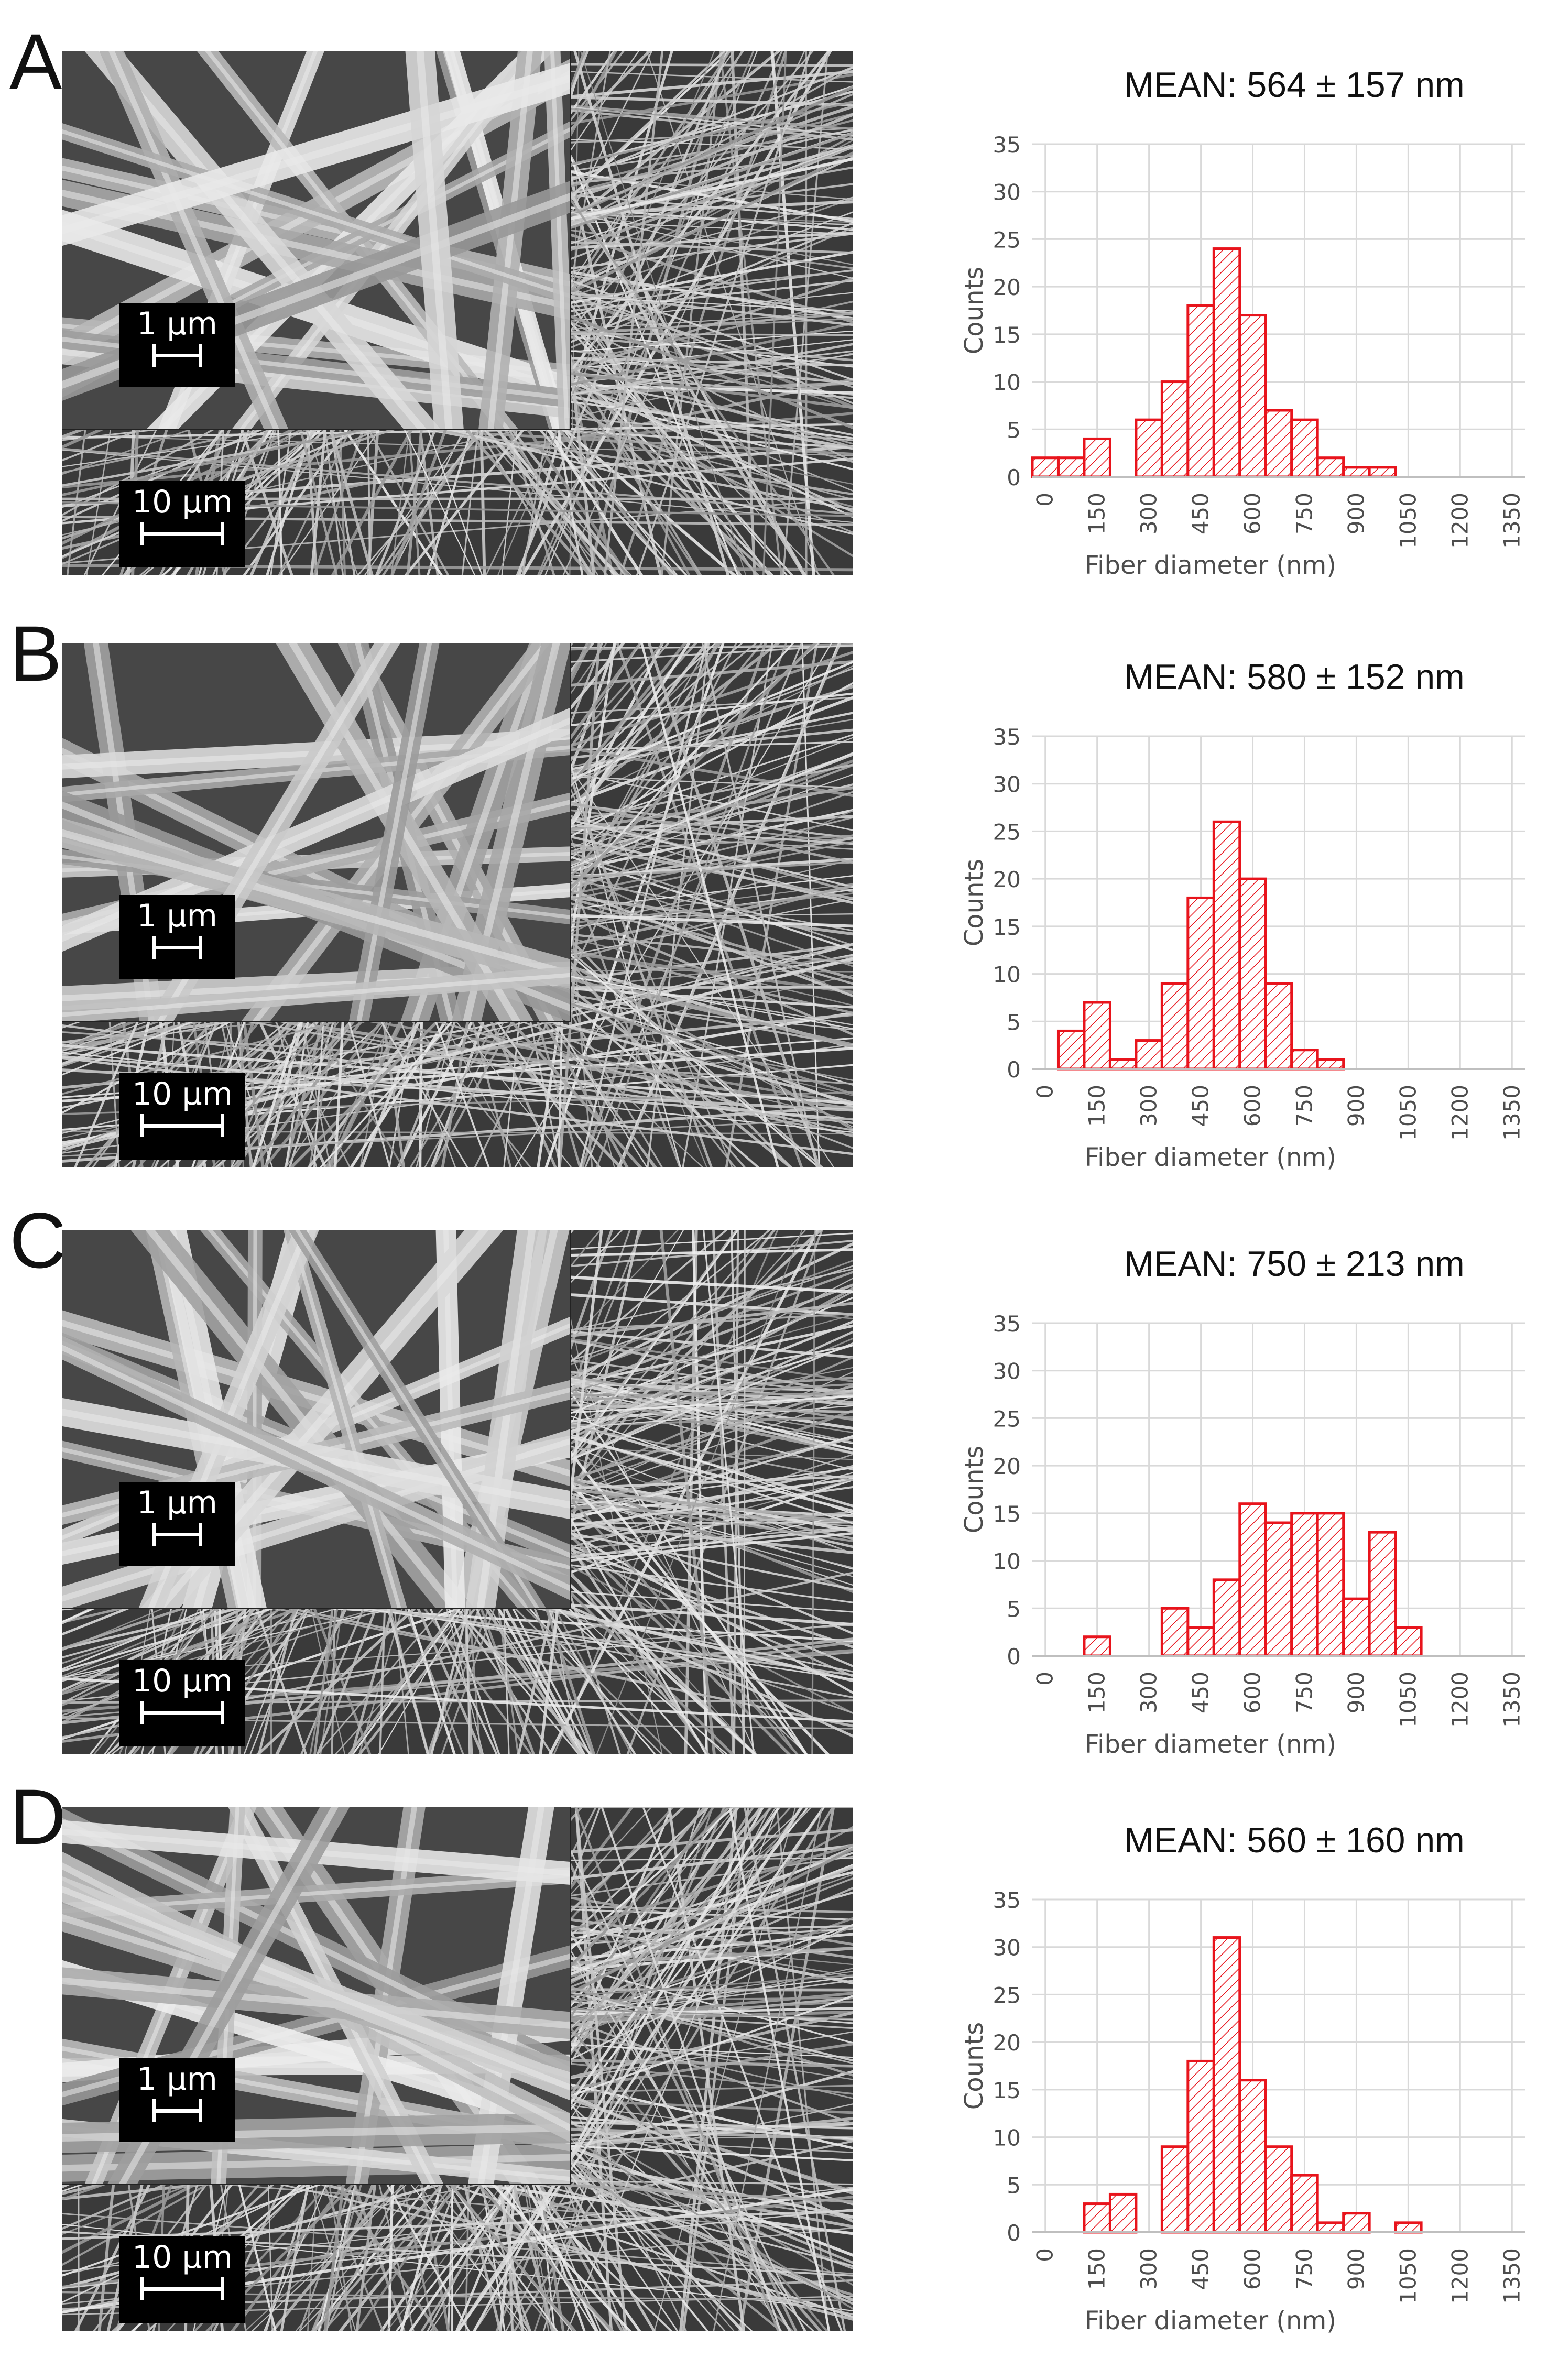 The height and width of the screenshot is (2380, 1559). Describe the element at coordinates (1007, 145) in the screenshot. I see `y-tick-label: 35` at that location.